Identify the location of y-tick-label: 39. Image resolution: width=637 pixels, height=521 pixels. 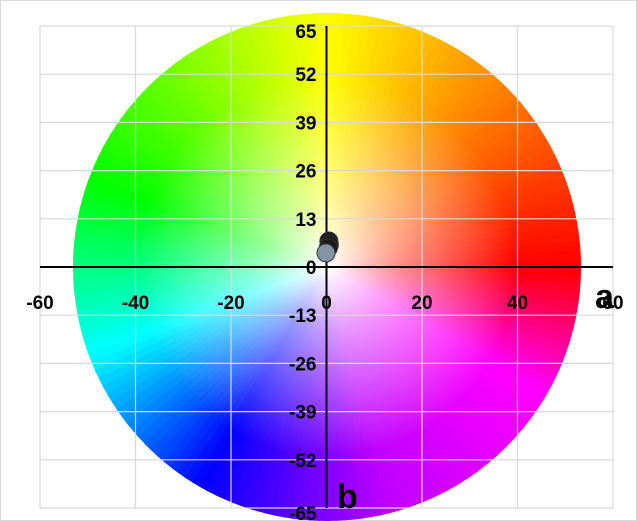
(305, 123).